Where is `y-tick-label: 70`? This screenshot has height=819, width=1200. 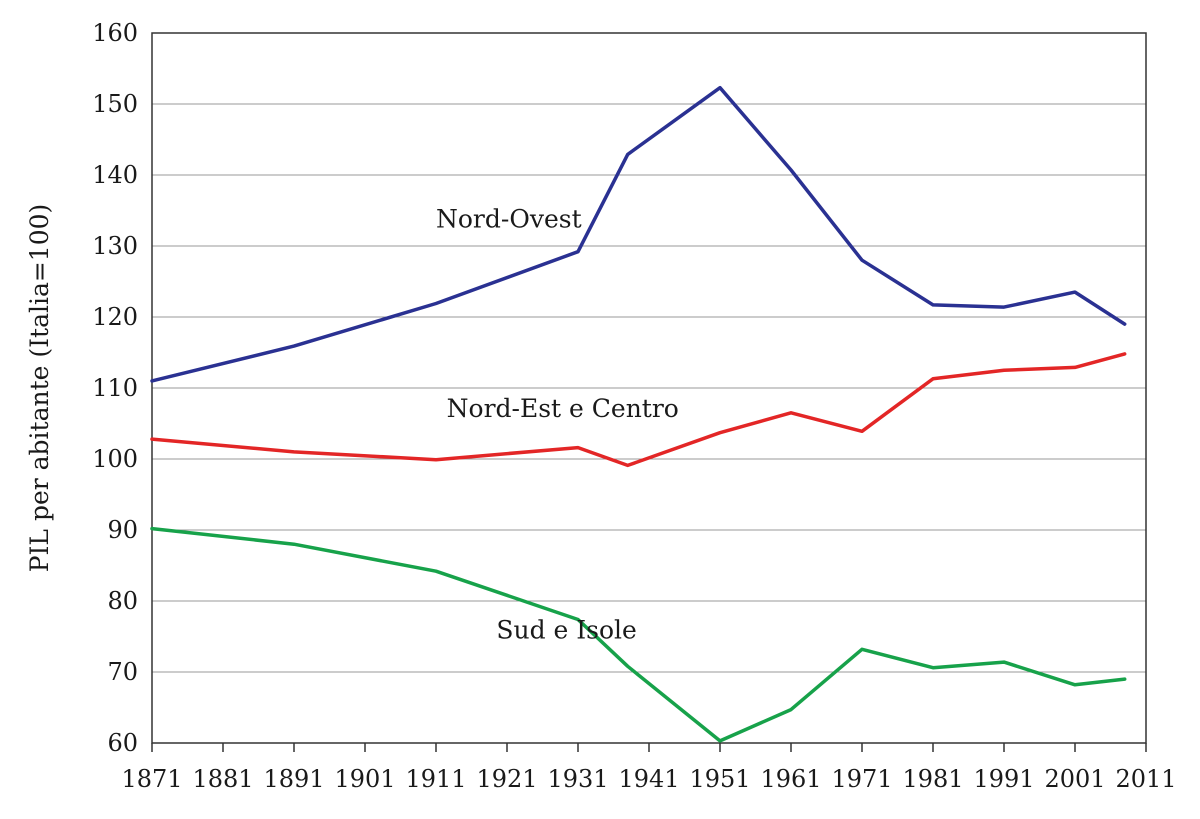
y-tick-label: 70 is located at coordinates (122, 672).